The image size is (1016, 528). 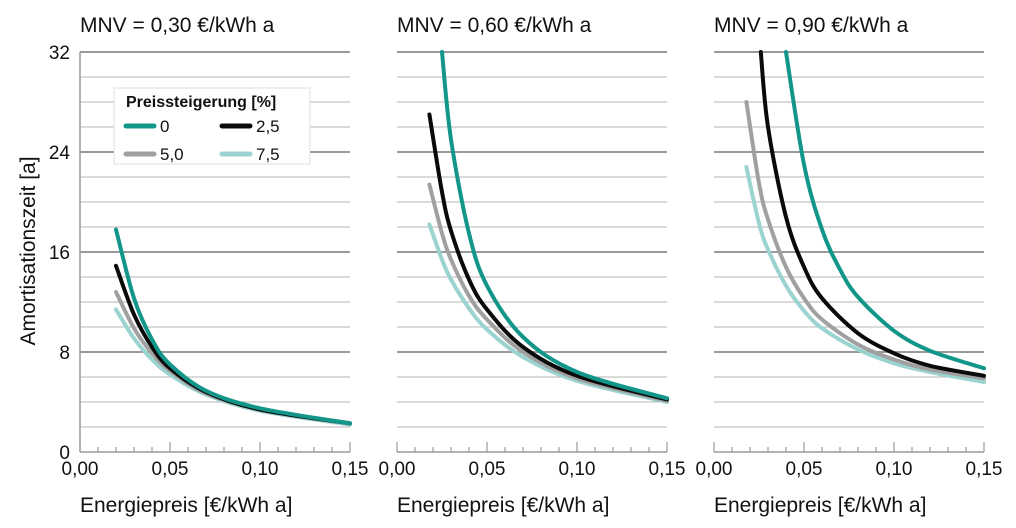 I want to click on legend-title: Preissteigerung [%], so click(x=201, y=102).